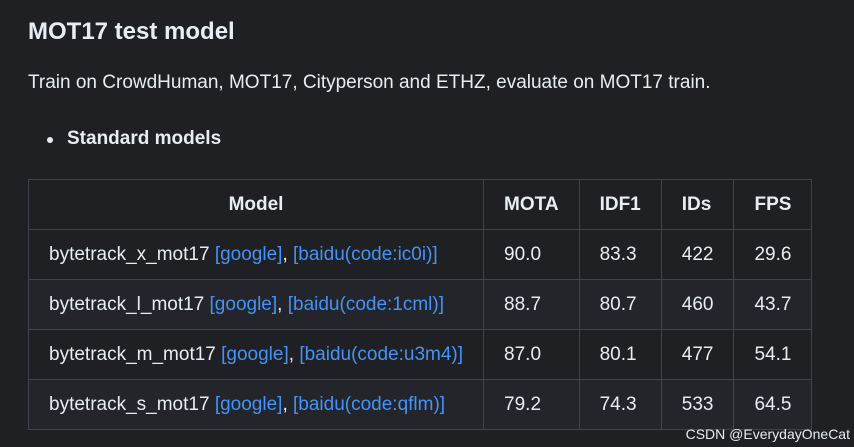  What do you see at coordinates (767, 434) in the screenshot?
I see `watermark: CSDN @EverydayOneCat` at bounding box center [767, 434].